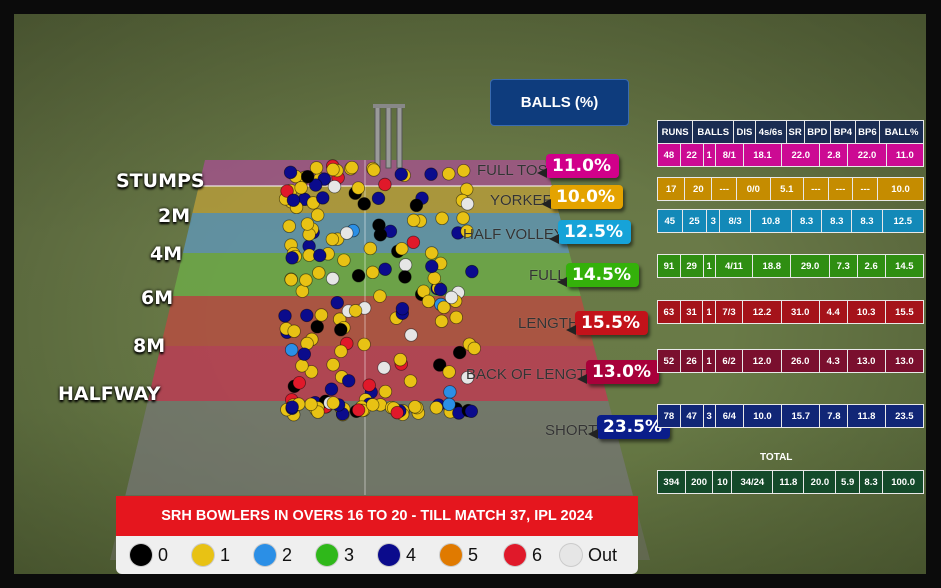 The width and height of the screenshot is (941, 588). What do you see at coordinates (411, 554) in the screenshot?
I see `legend-label: 4` at bounding box center [411, 554].